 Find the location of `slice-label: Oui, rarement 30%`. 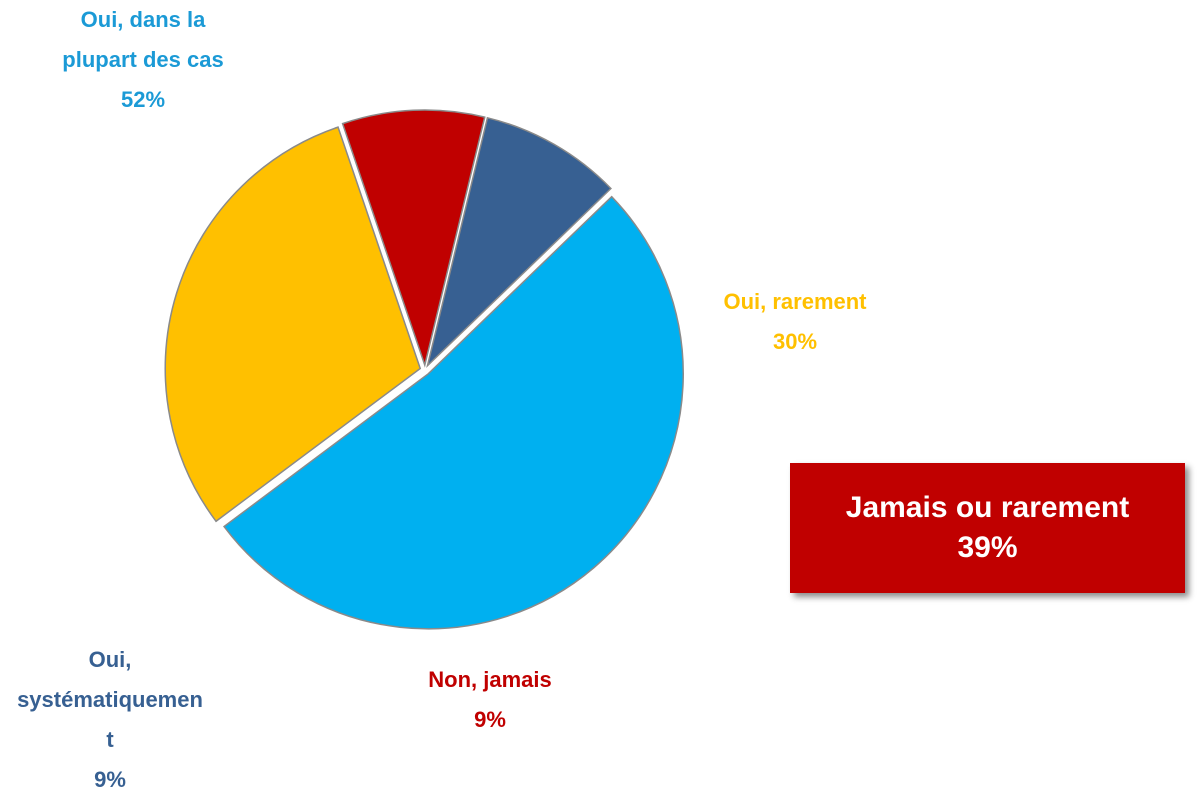

slice-label: Oui, rarement 30% is located at coordinates (795, 322).